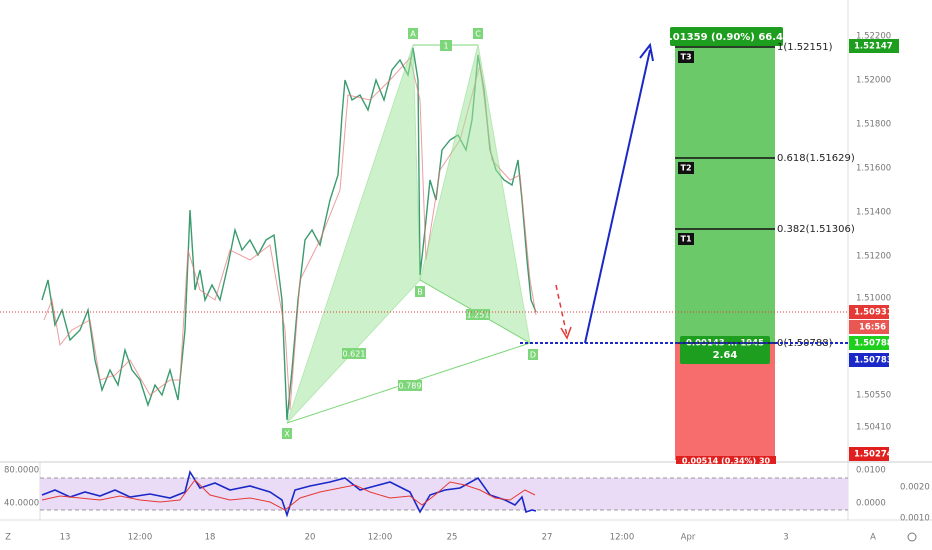 This screenshot has width=932, height=550. I want to click on indicator-fast, so click(289, 493).